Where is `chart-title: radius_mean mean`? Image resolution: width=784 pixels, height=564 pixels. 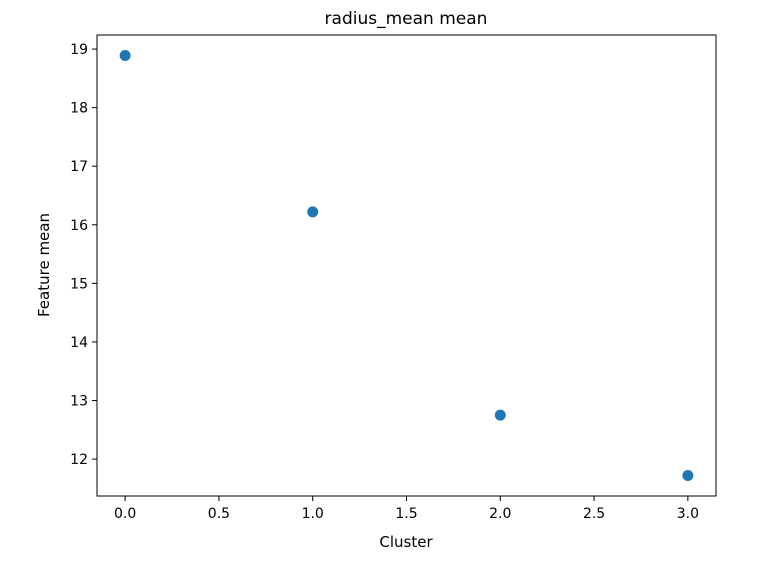 chart-title: radius_mean mean is located at coordinates (406, 19).